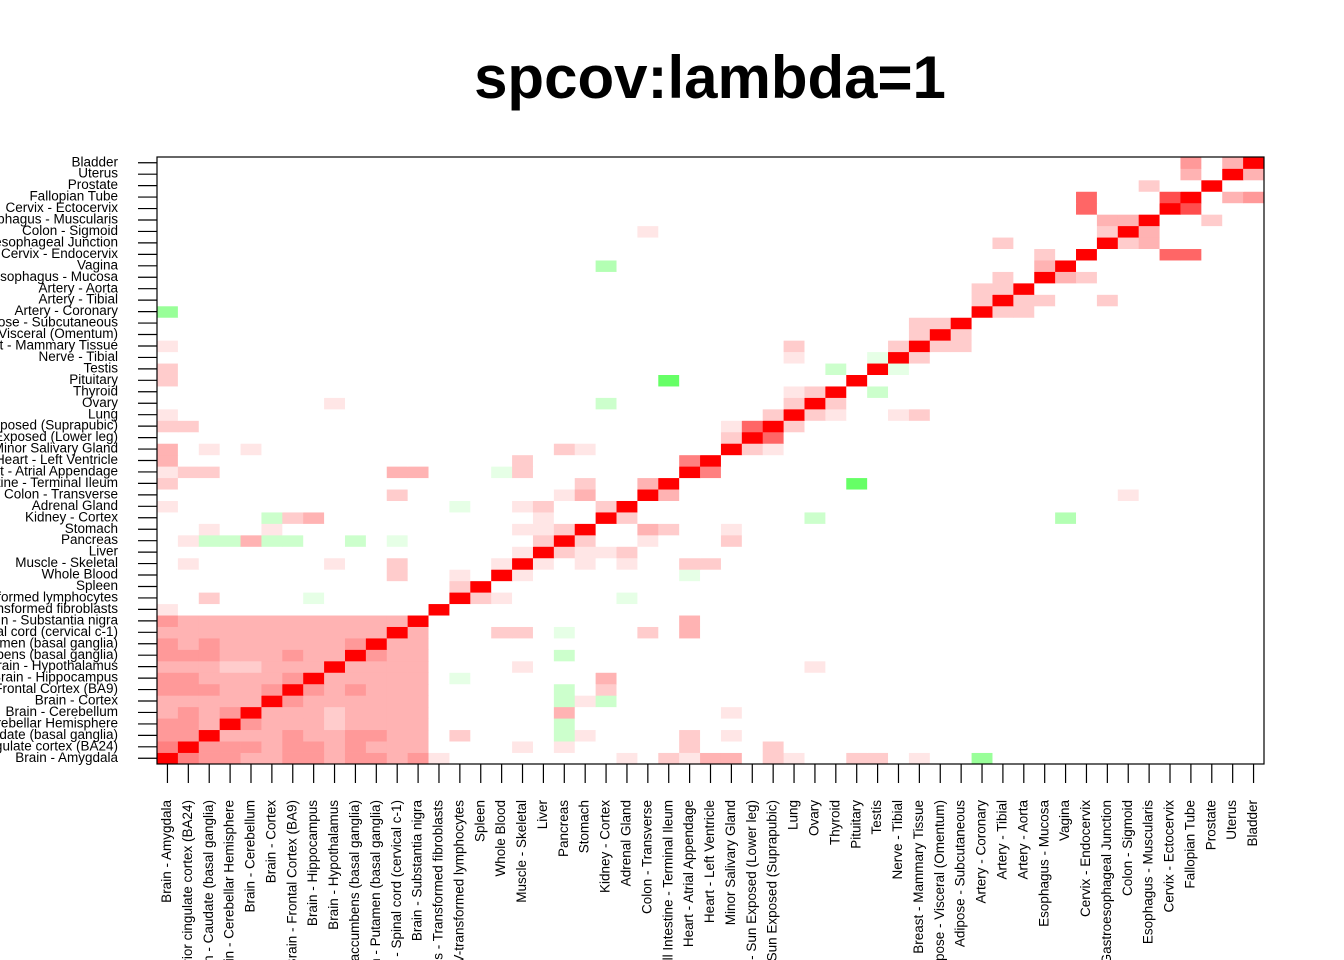  What do you see at coordinates (104, 551) in the screenshot?
I see `y-tick-label: Liver` at bounding box center [104, 551].